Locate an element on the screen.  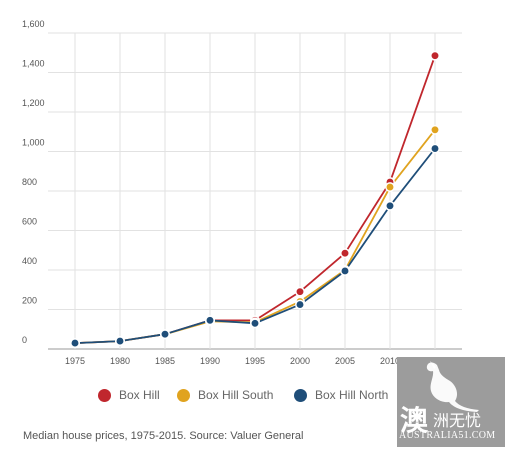
legend-label-box-hill-south: Box Hill South is located at coordinates (236, 395).